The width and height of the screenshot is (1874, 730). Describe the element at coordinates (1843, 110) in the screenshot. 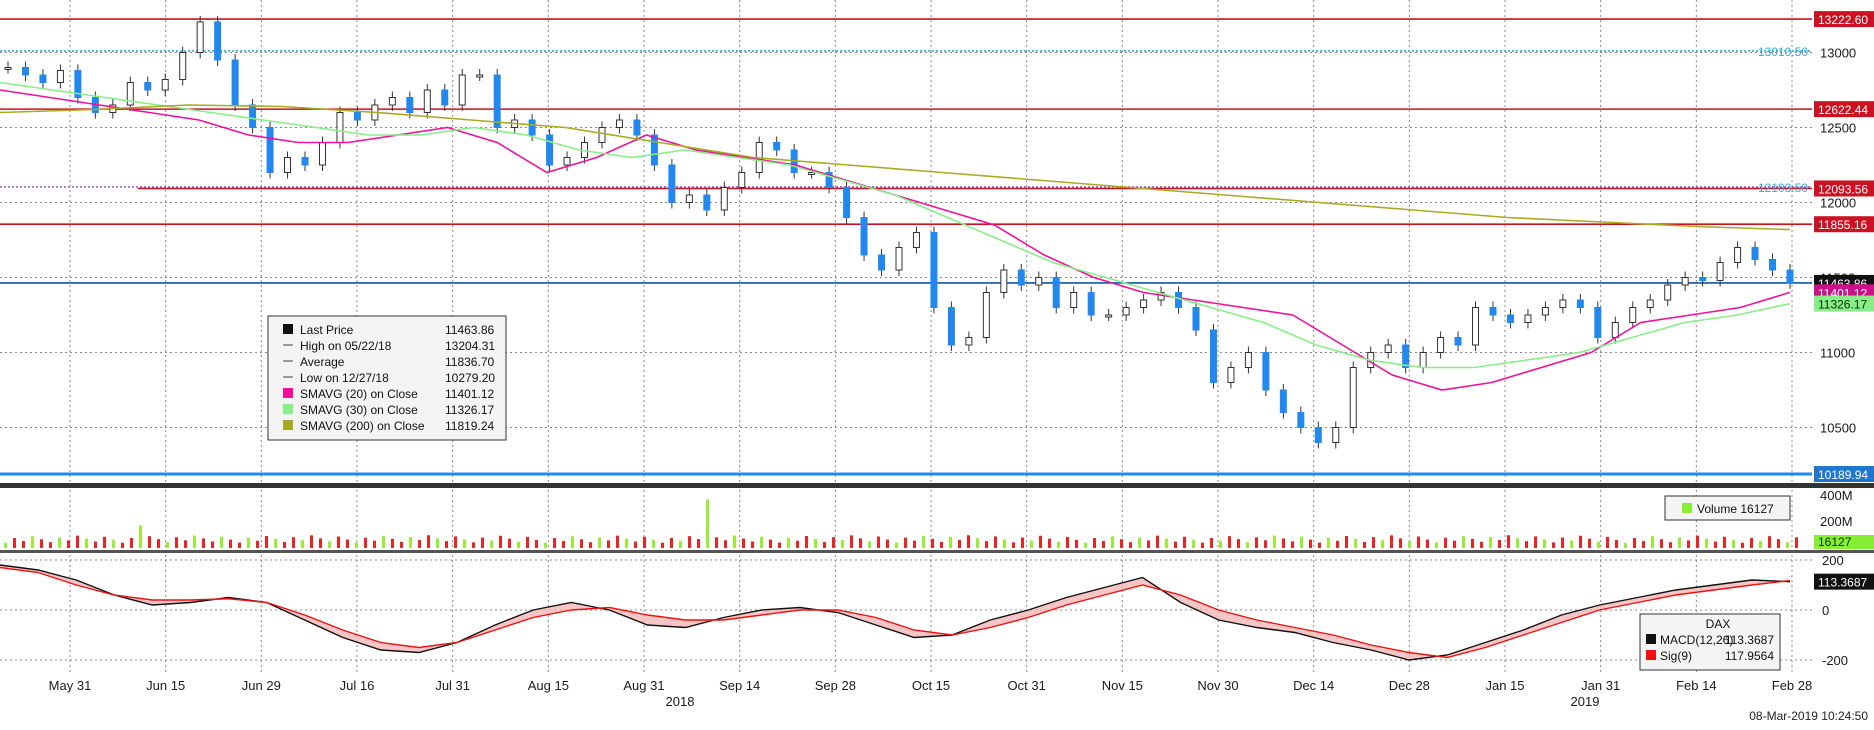

I see `price-tag-label: 12622.44` at that location.